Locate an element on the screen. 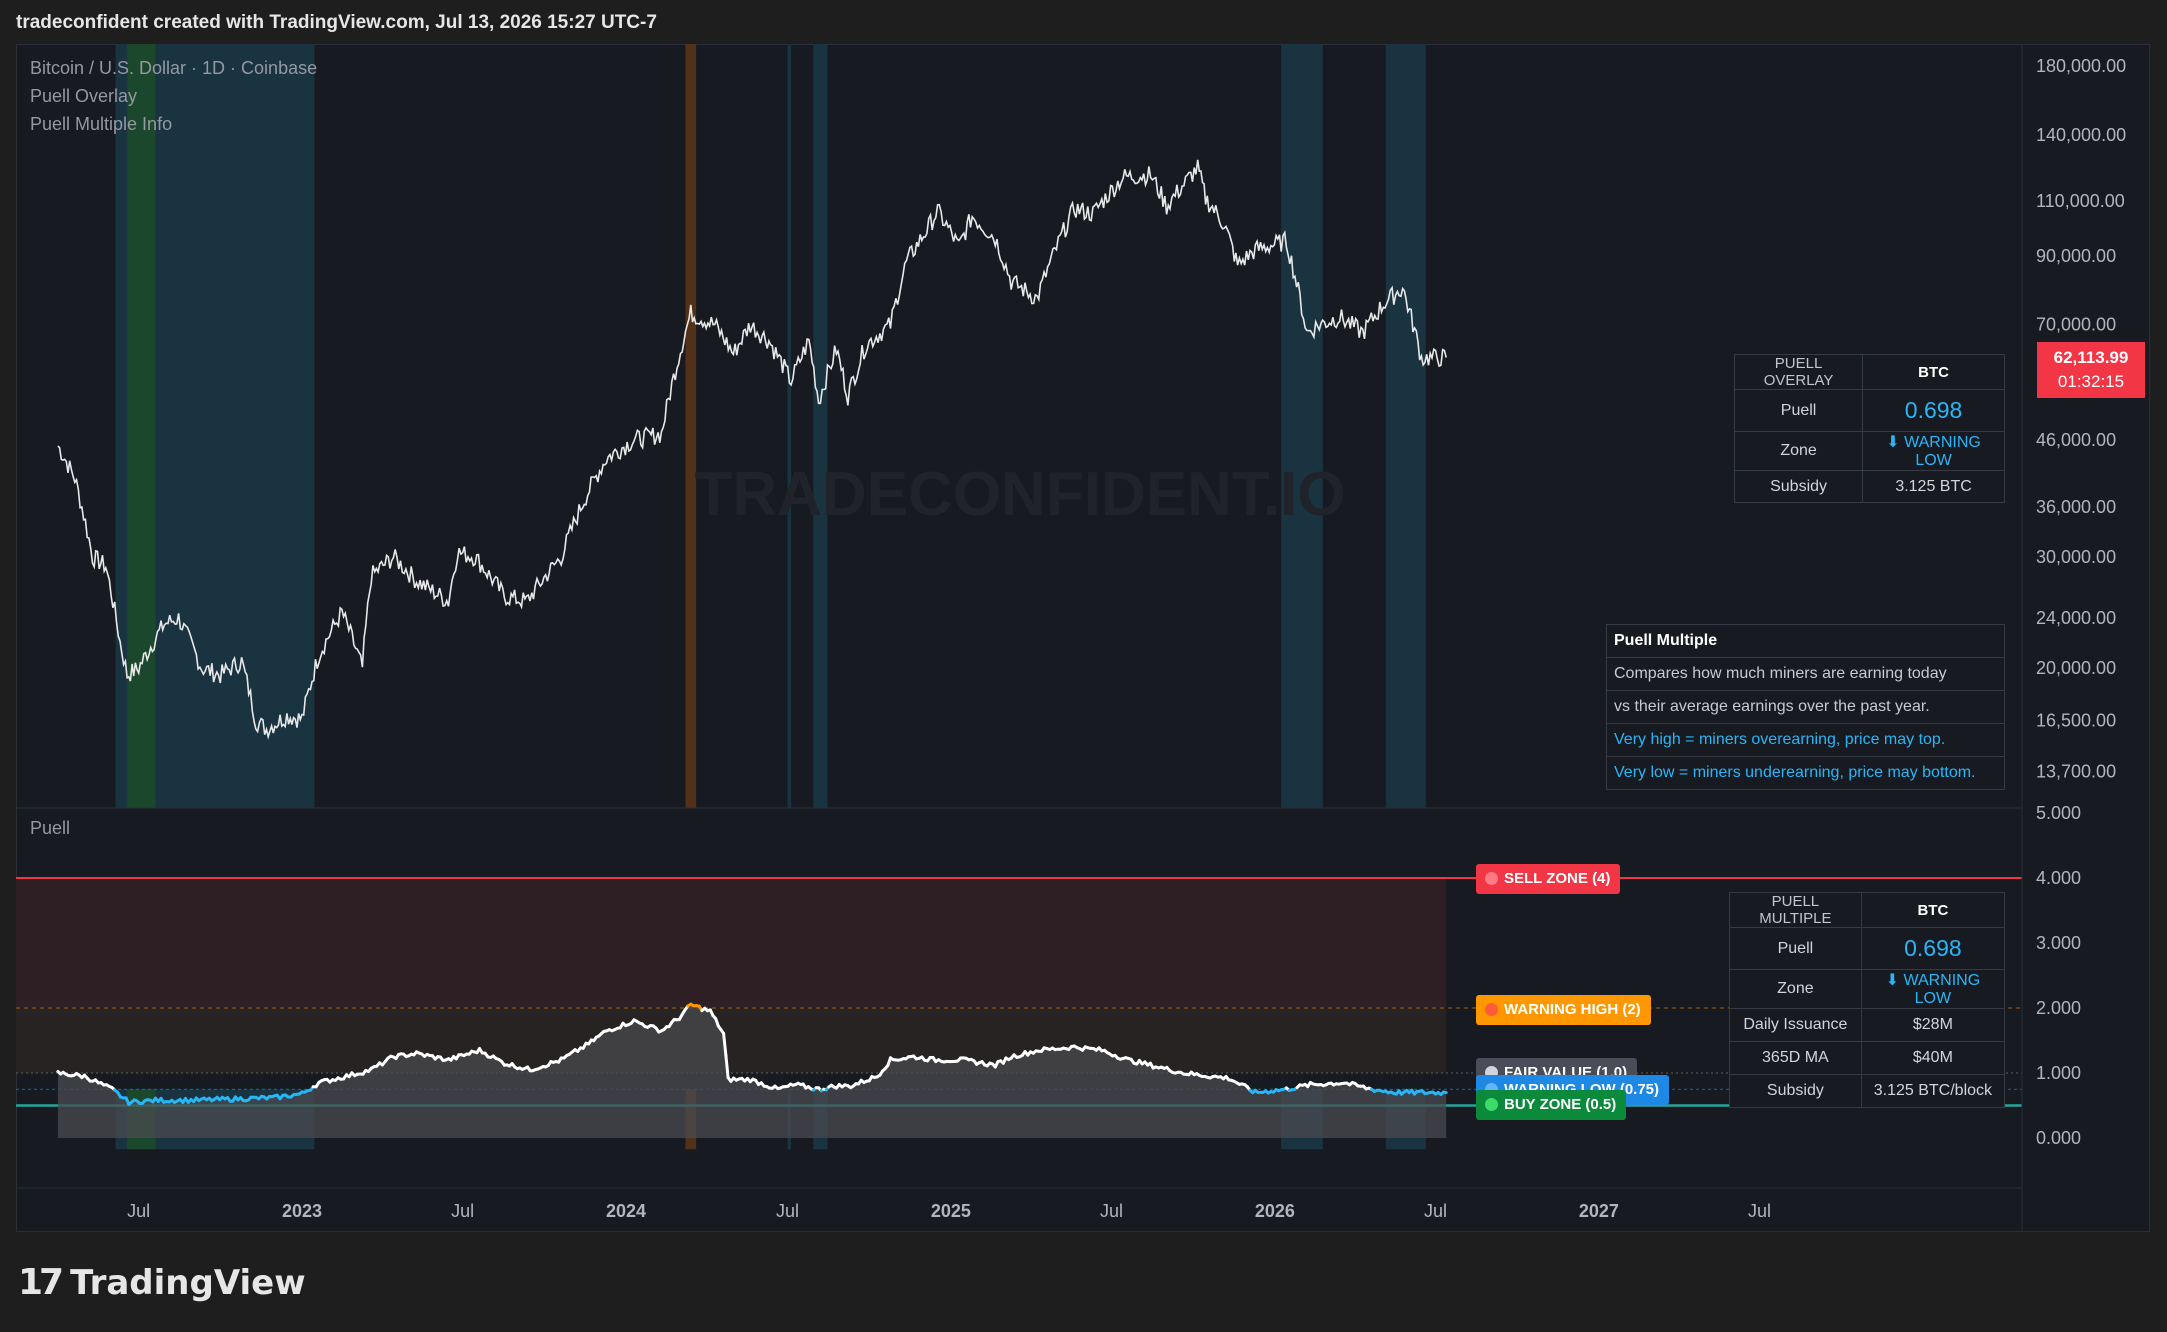  multiple-issuance-value: $28M is located at coordinates (1933, 1025).